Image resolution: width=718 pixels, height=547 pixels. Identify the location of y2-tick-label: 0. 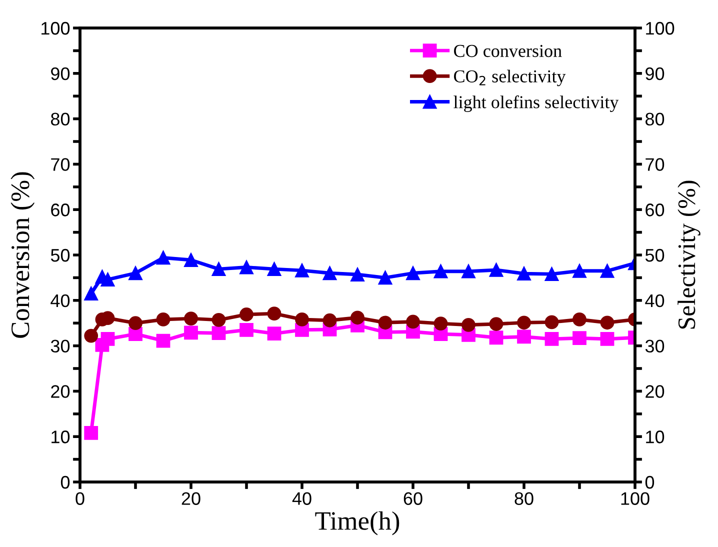
(649, 482).